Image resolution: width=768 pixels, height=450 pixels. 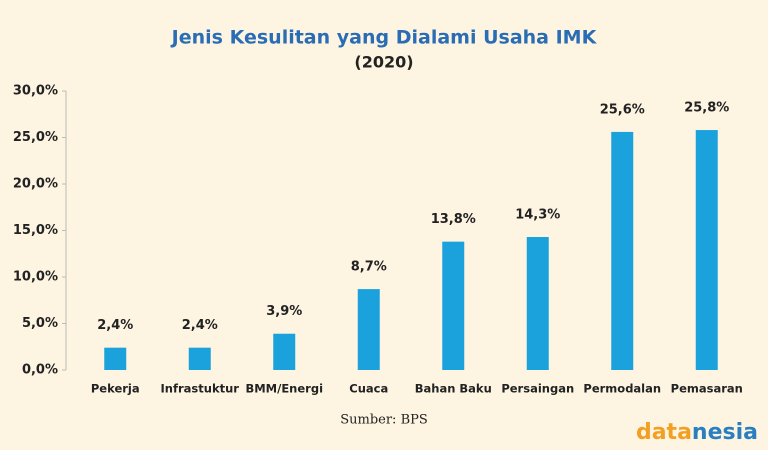 What do you see at coordinates (622, 109) in the screenshot?
I see `value-label: 25,6%` at bounding box center [622, 109].